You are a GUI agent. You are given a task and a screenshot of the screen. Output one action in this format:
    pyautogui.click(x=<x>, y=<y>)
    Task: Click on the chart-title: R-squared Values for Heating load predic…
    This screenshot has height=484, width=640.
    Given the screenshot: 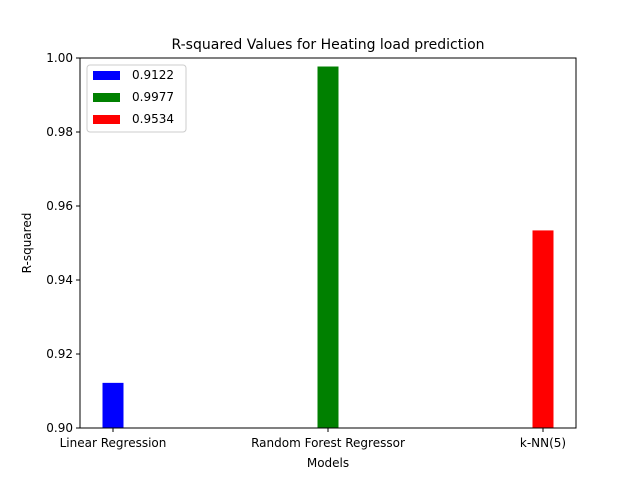 What is the action you would take?
    pyautogui.click(x=327, y=45)
    